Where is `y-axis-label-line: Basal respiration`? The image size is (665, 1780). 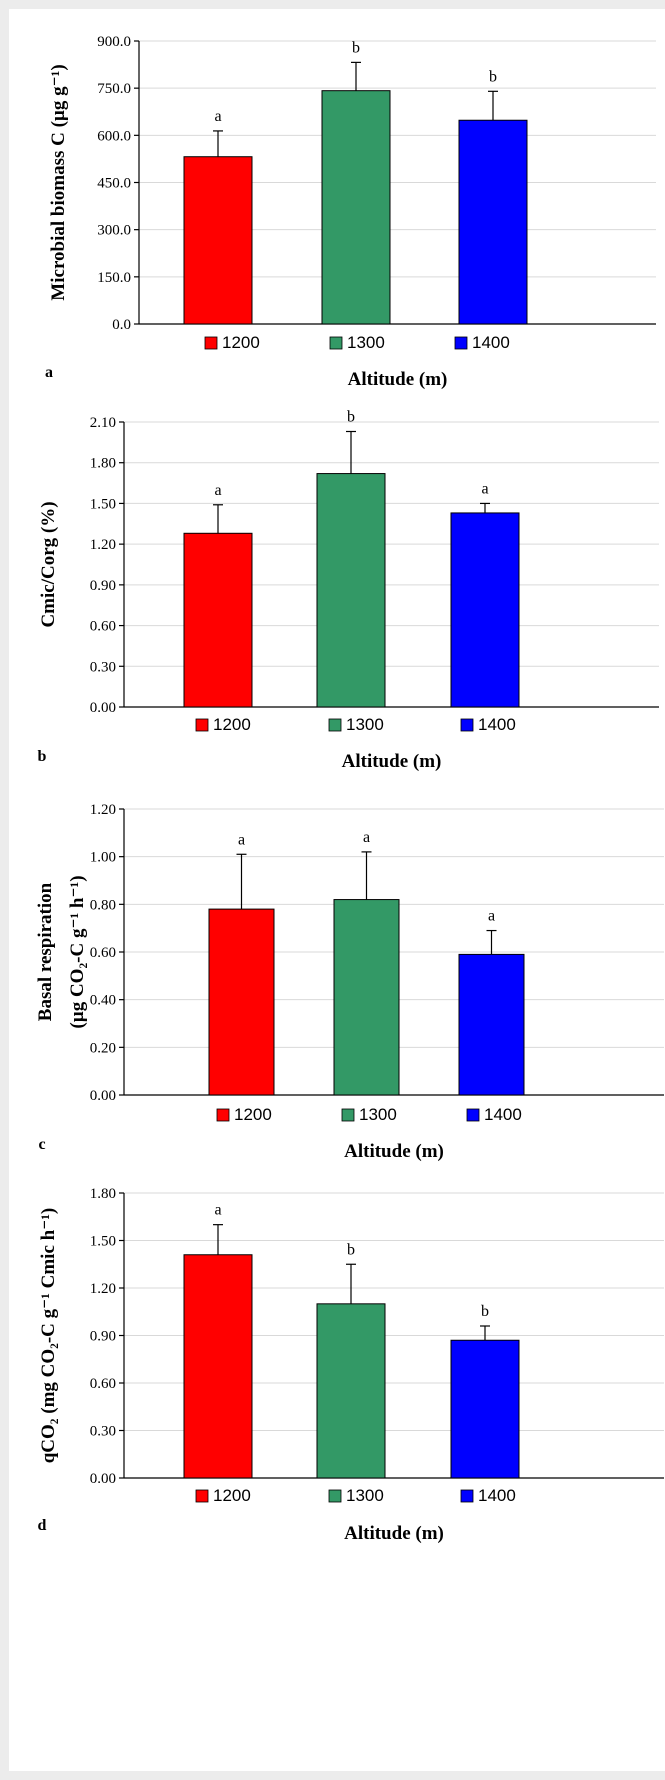 y-axis-label-line: Basal respiration is located at coordinates (45, 951).